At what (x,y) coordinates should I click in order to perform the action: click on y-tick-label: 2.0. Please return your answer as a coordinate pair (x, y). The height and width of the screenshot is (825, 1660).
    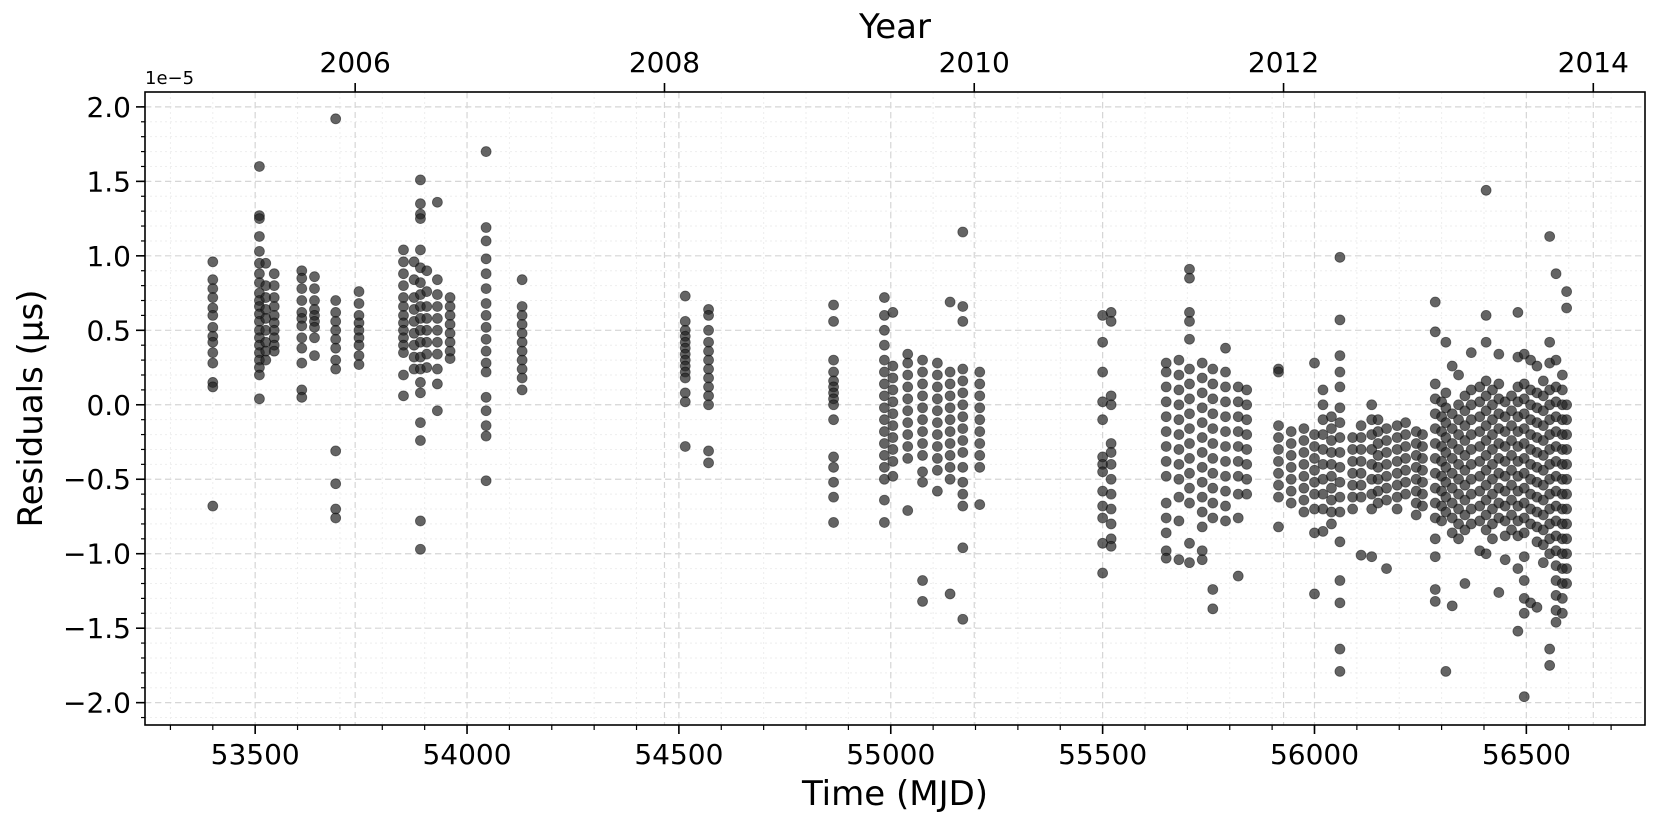
    Looking at the image, I should click on (108, 107).